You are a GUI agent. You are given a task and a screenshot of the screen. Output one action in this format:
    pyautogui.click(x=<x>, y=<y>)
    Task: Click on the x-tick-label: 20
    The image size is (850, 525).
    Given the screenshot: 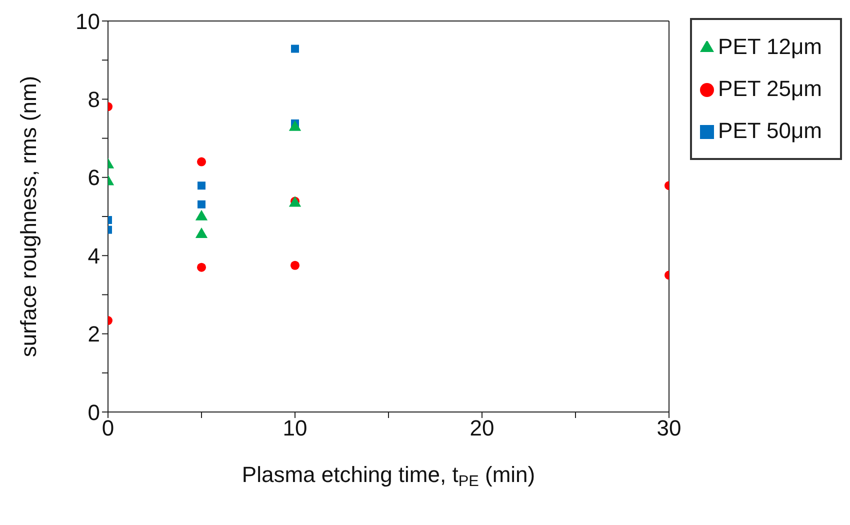 What is the action you would take?
    pyautogui.click(x=482, y=428)
    